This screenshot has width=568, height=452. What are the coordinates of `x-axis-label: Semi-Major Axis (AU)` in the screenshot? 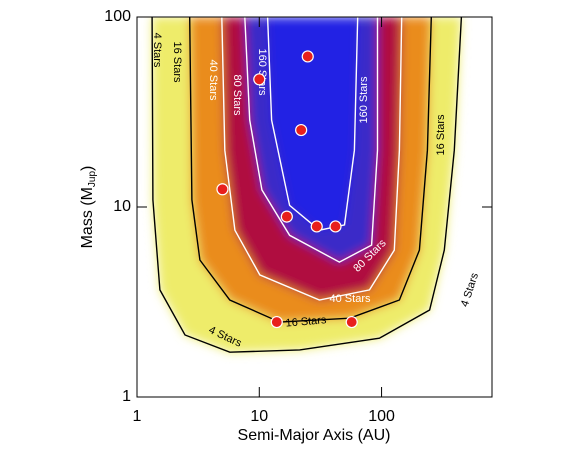 It's located at (314, 435).